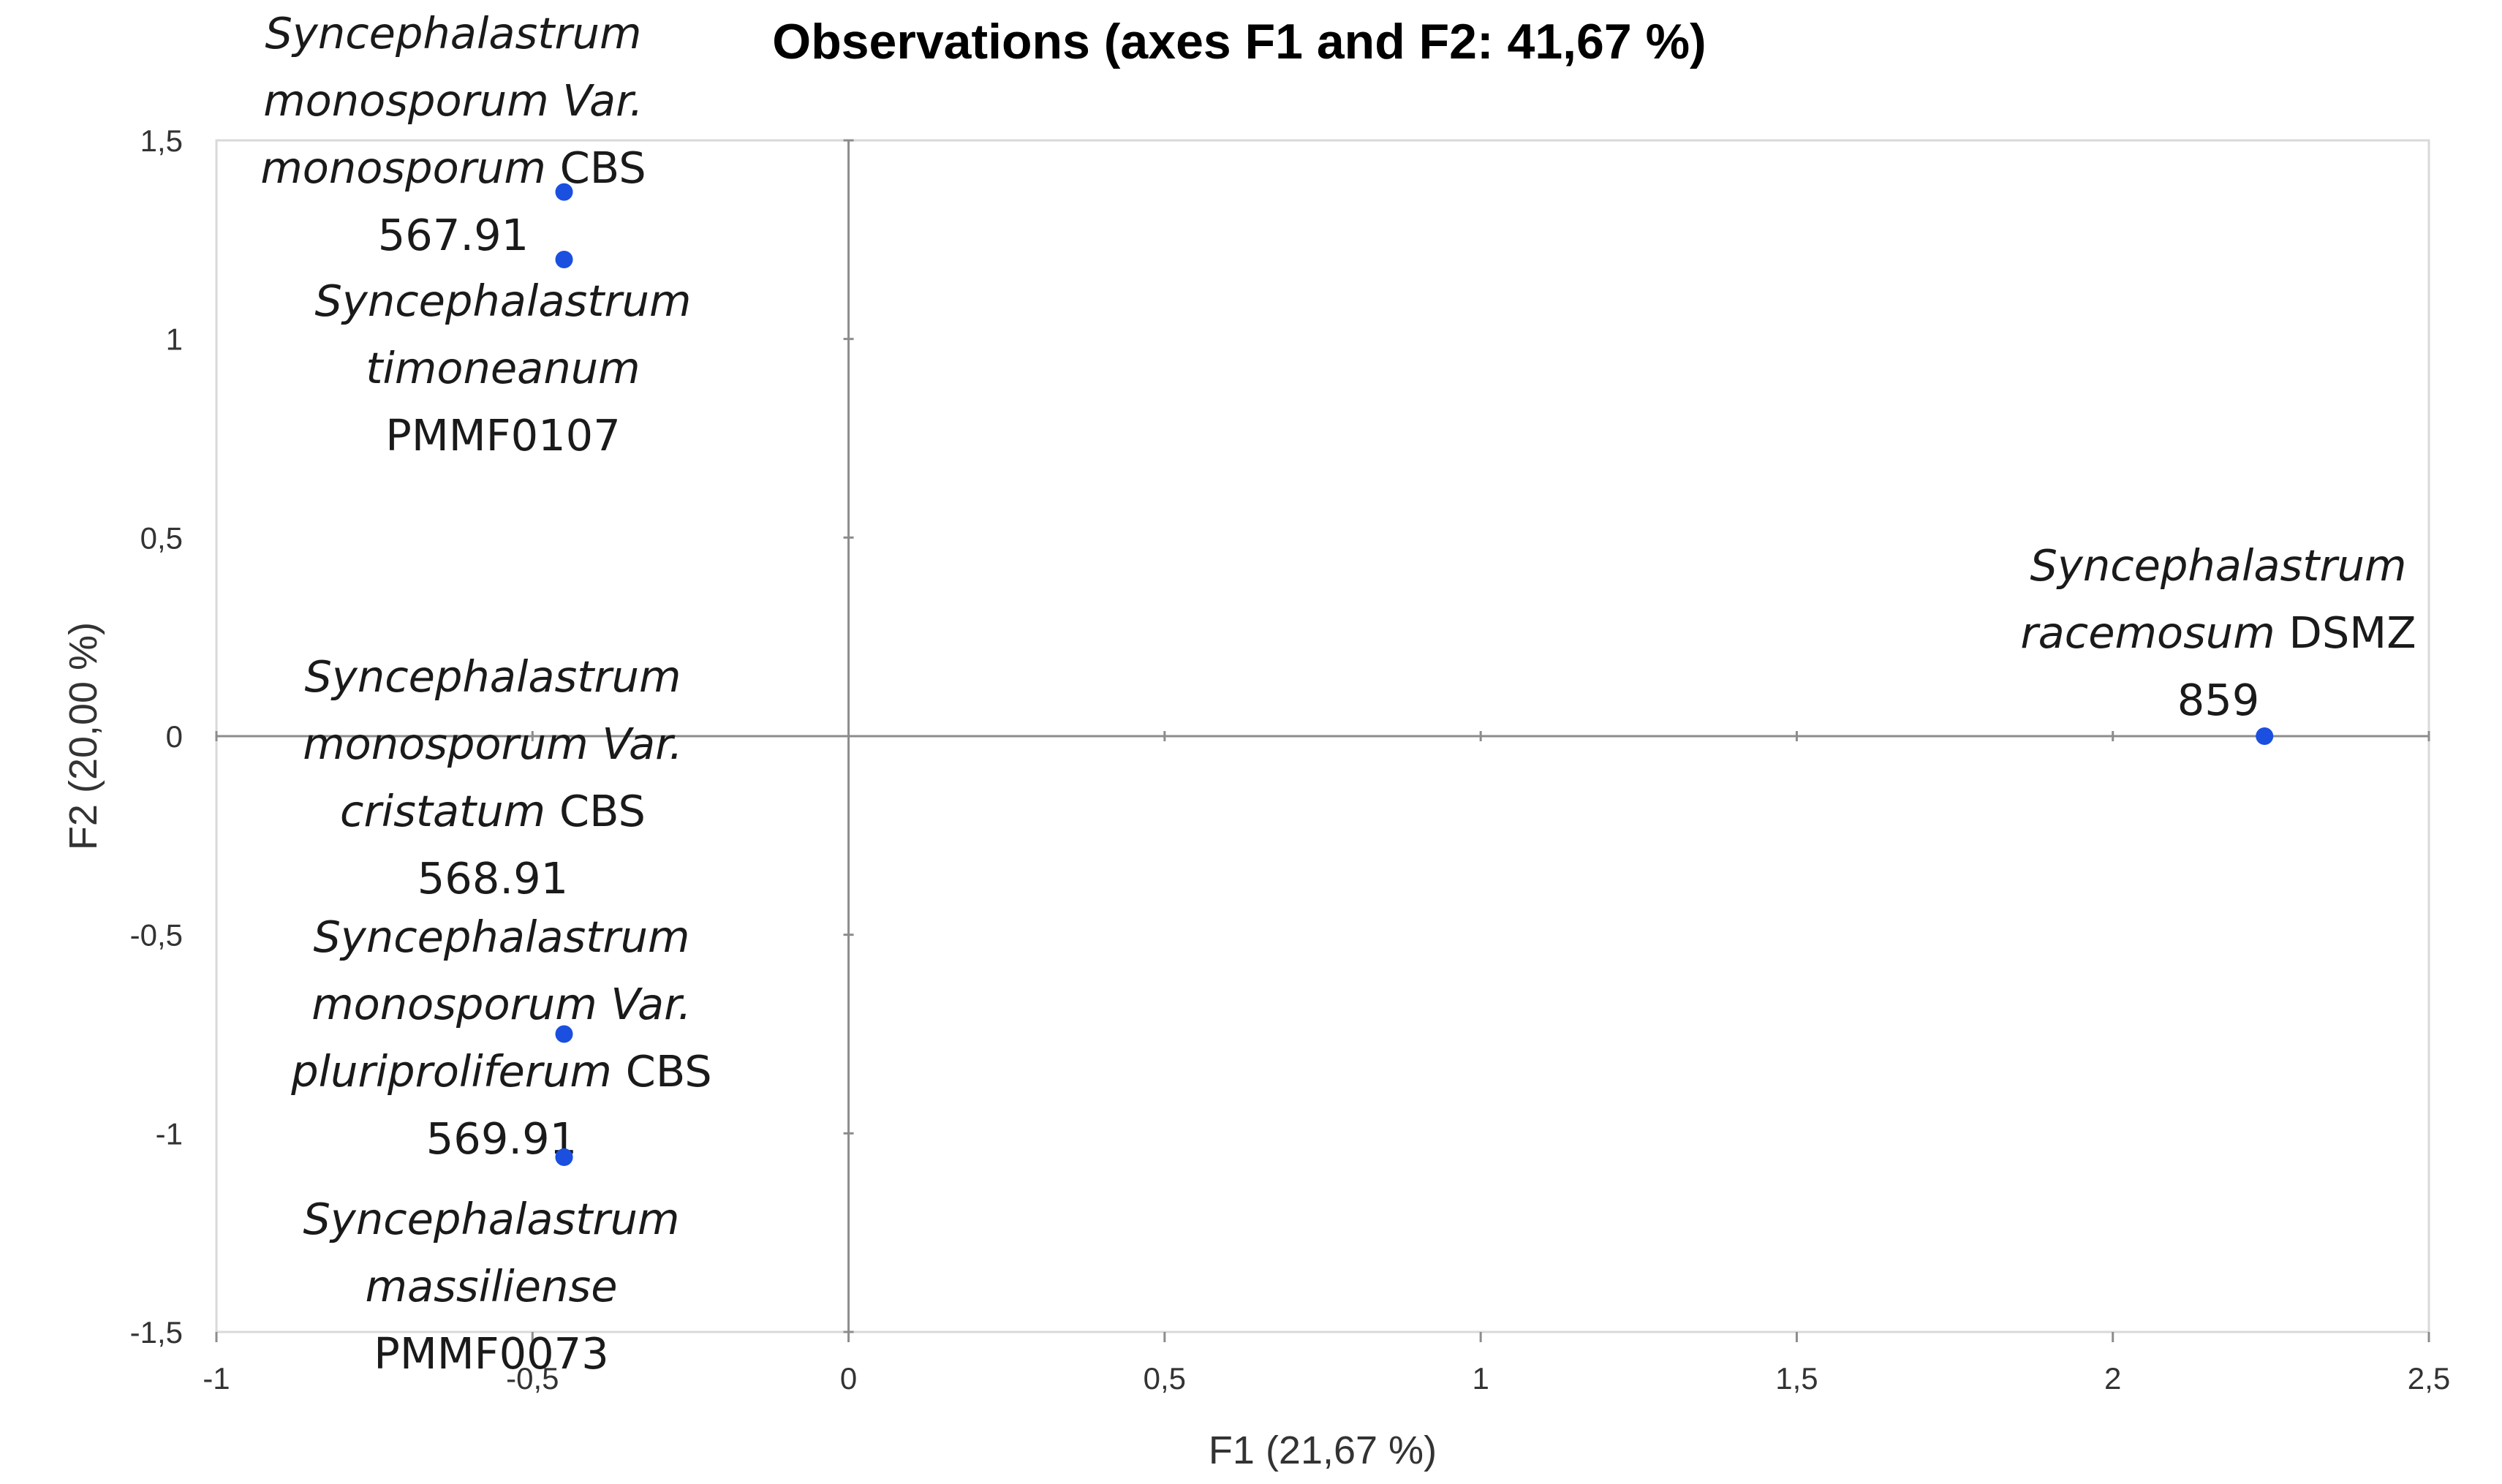 This screenshot has width=2502, height=1484. What do you see at coordinates (1165, 1378) in the screenshot?
I see `x-tick-label: 0,5` at bounding box center [1165, 1378].